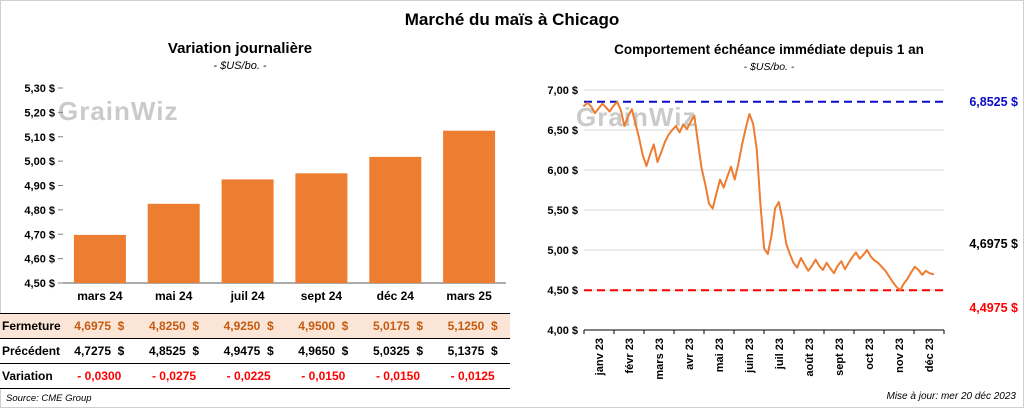 The image size is (1024, 408). What do you see at coordinates (248, 326) in the screenshot?
I see `table-cell: 4,9250 $` at bounding box center [248, 326].